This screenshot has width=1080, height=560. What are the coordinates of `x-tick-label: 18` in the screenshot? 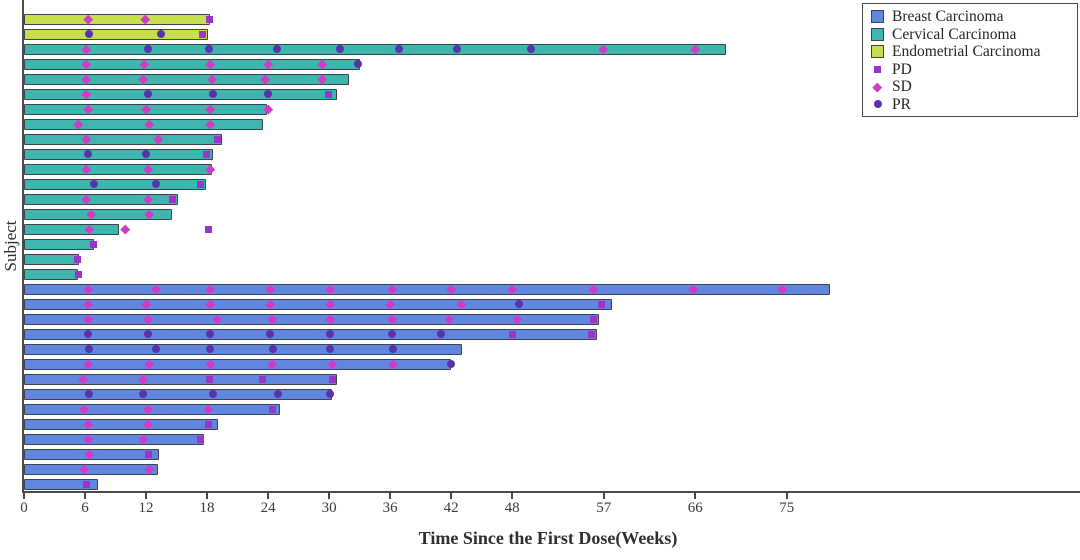 It's located at (207, 508).